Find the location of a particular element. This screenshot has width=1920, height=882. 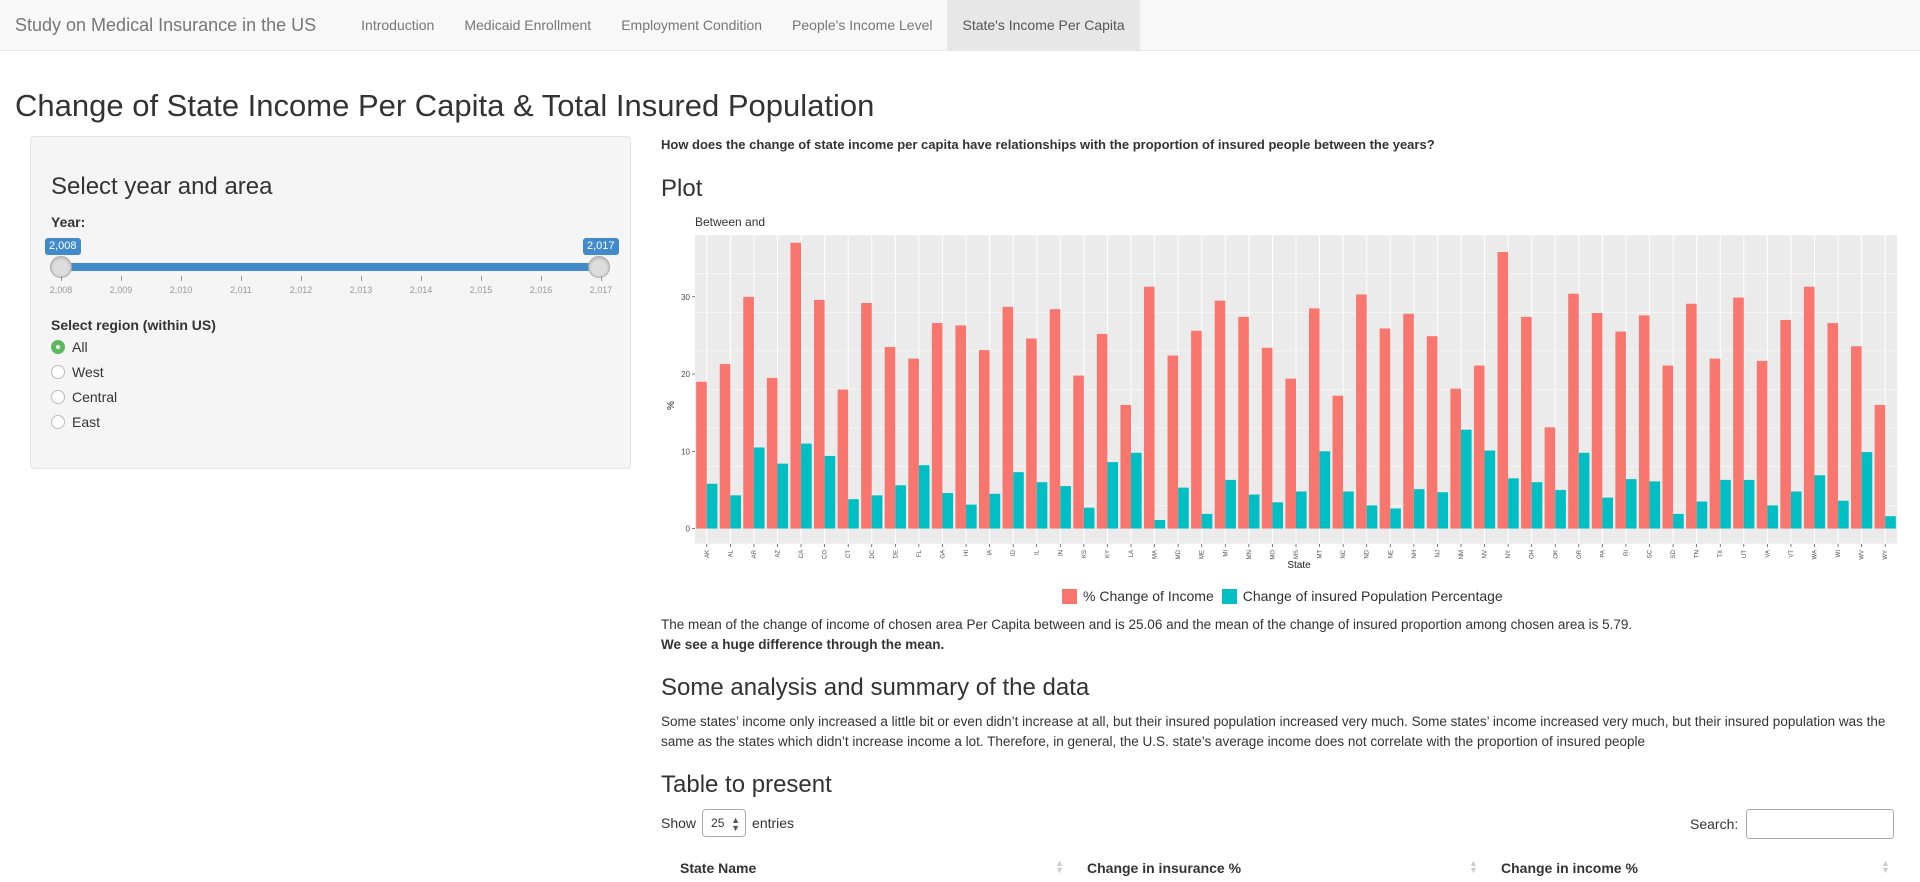

x-tick-label: GA is located at coordinates (943, 554).